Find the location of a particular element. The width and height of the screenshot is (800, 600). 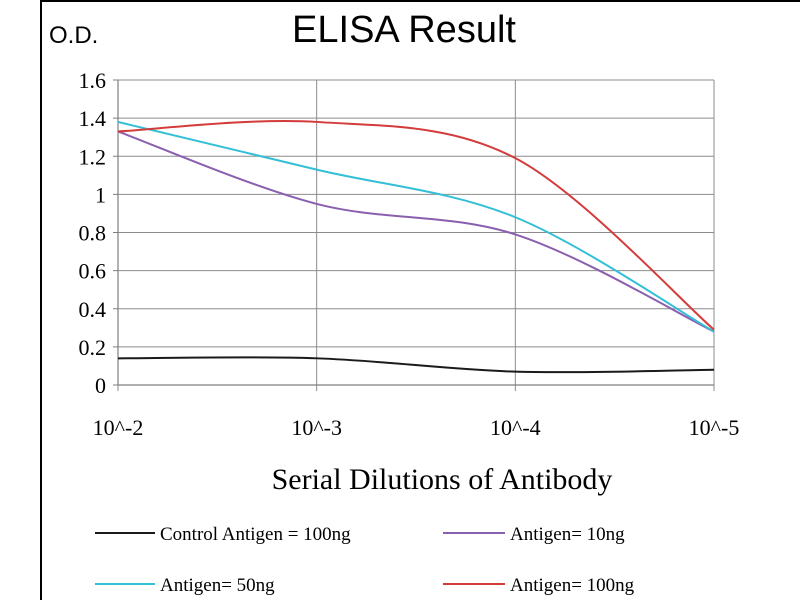

y-tick-label: 1.6 is located at coordinates (93, 80).